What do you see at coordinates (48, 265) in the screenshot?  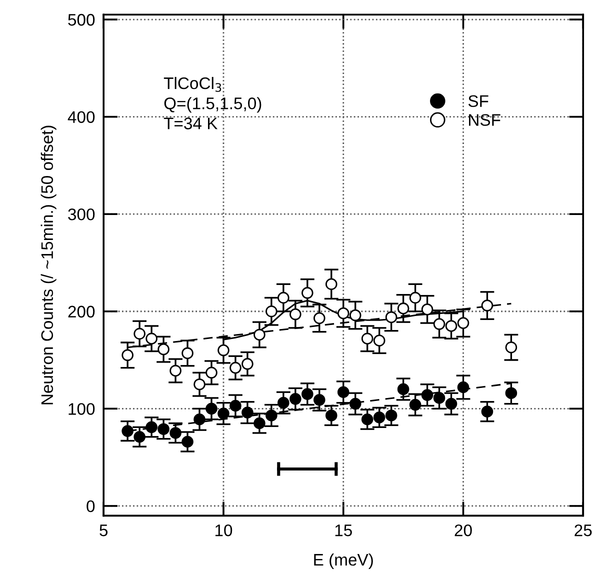 I see `y-axis-title: Neutron Counts (/ ~15min.) (50 offset)` at bounding box center [48, 265].